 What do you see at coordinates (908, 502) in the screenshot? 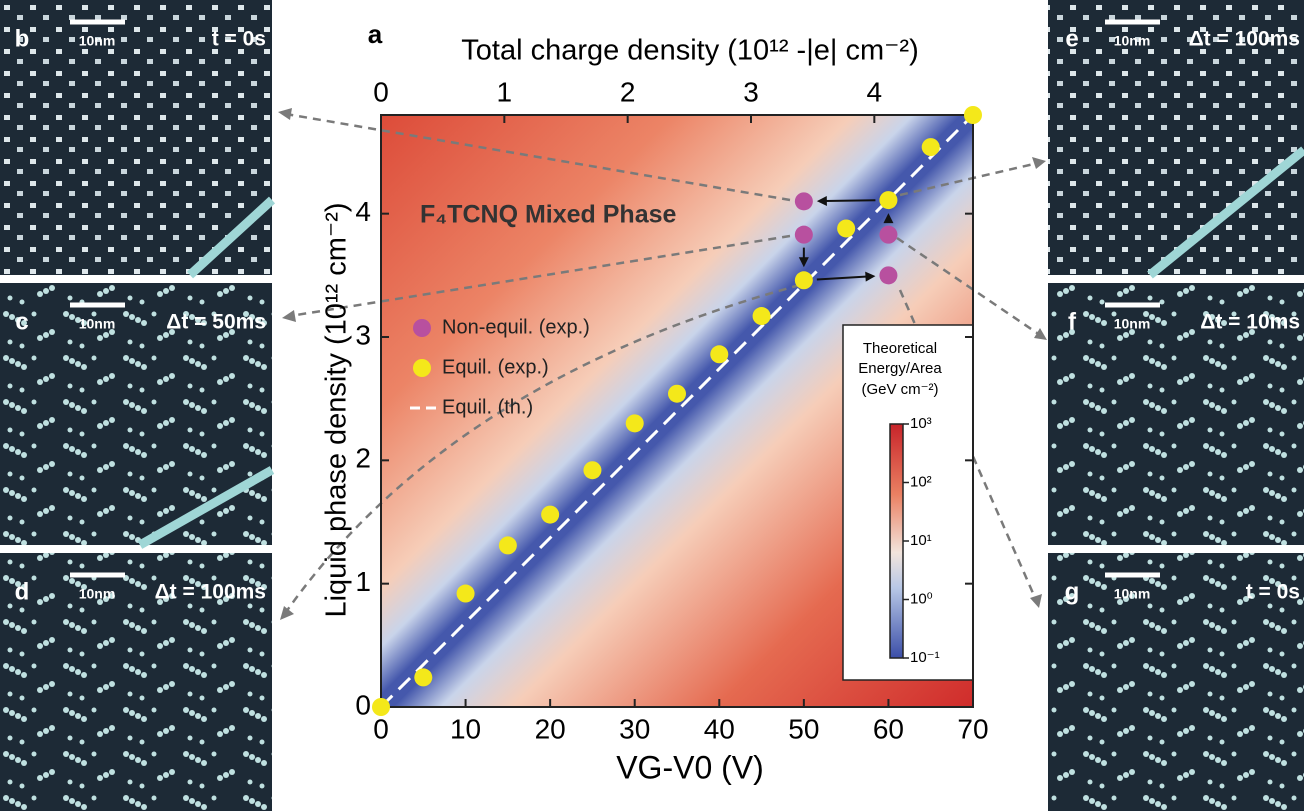
I see `colorbar-box` at bounding box center [908, 502].